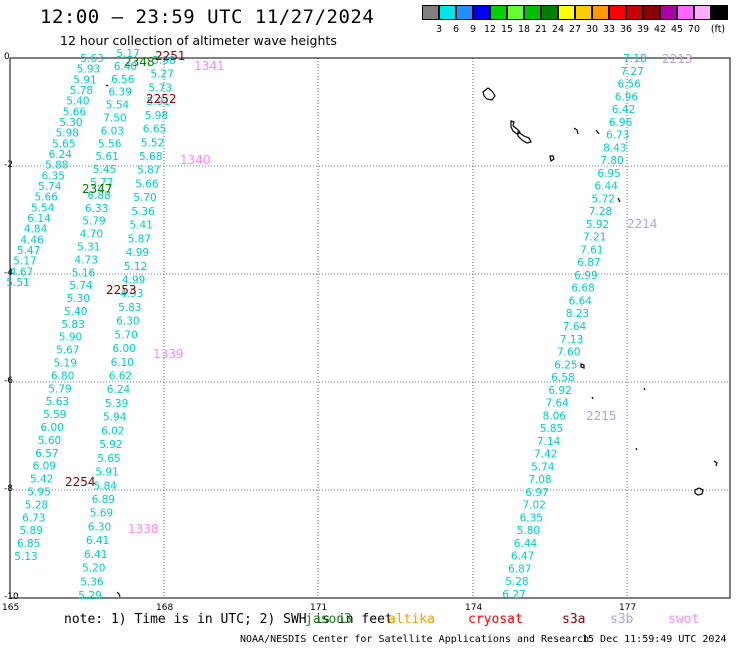 The image size is (740, 650). What do you see at coordinates (519, 570) in the screenshot?
I see `wave-height-value: 6.87` at bounding box center [519, 570].